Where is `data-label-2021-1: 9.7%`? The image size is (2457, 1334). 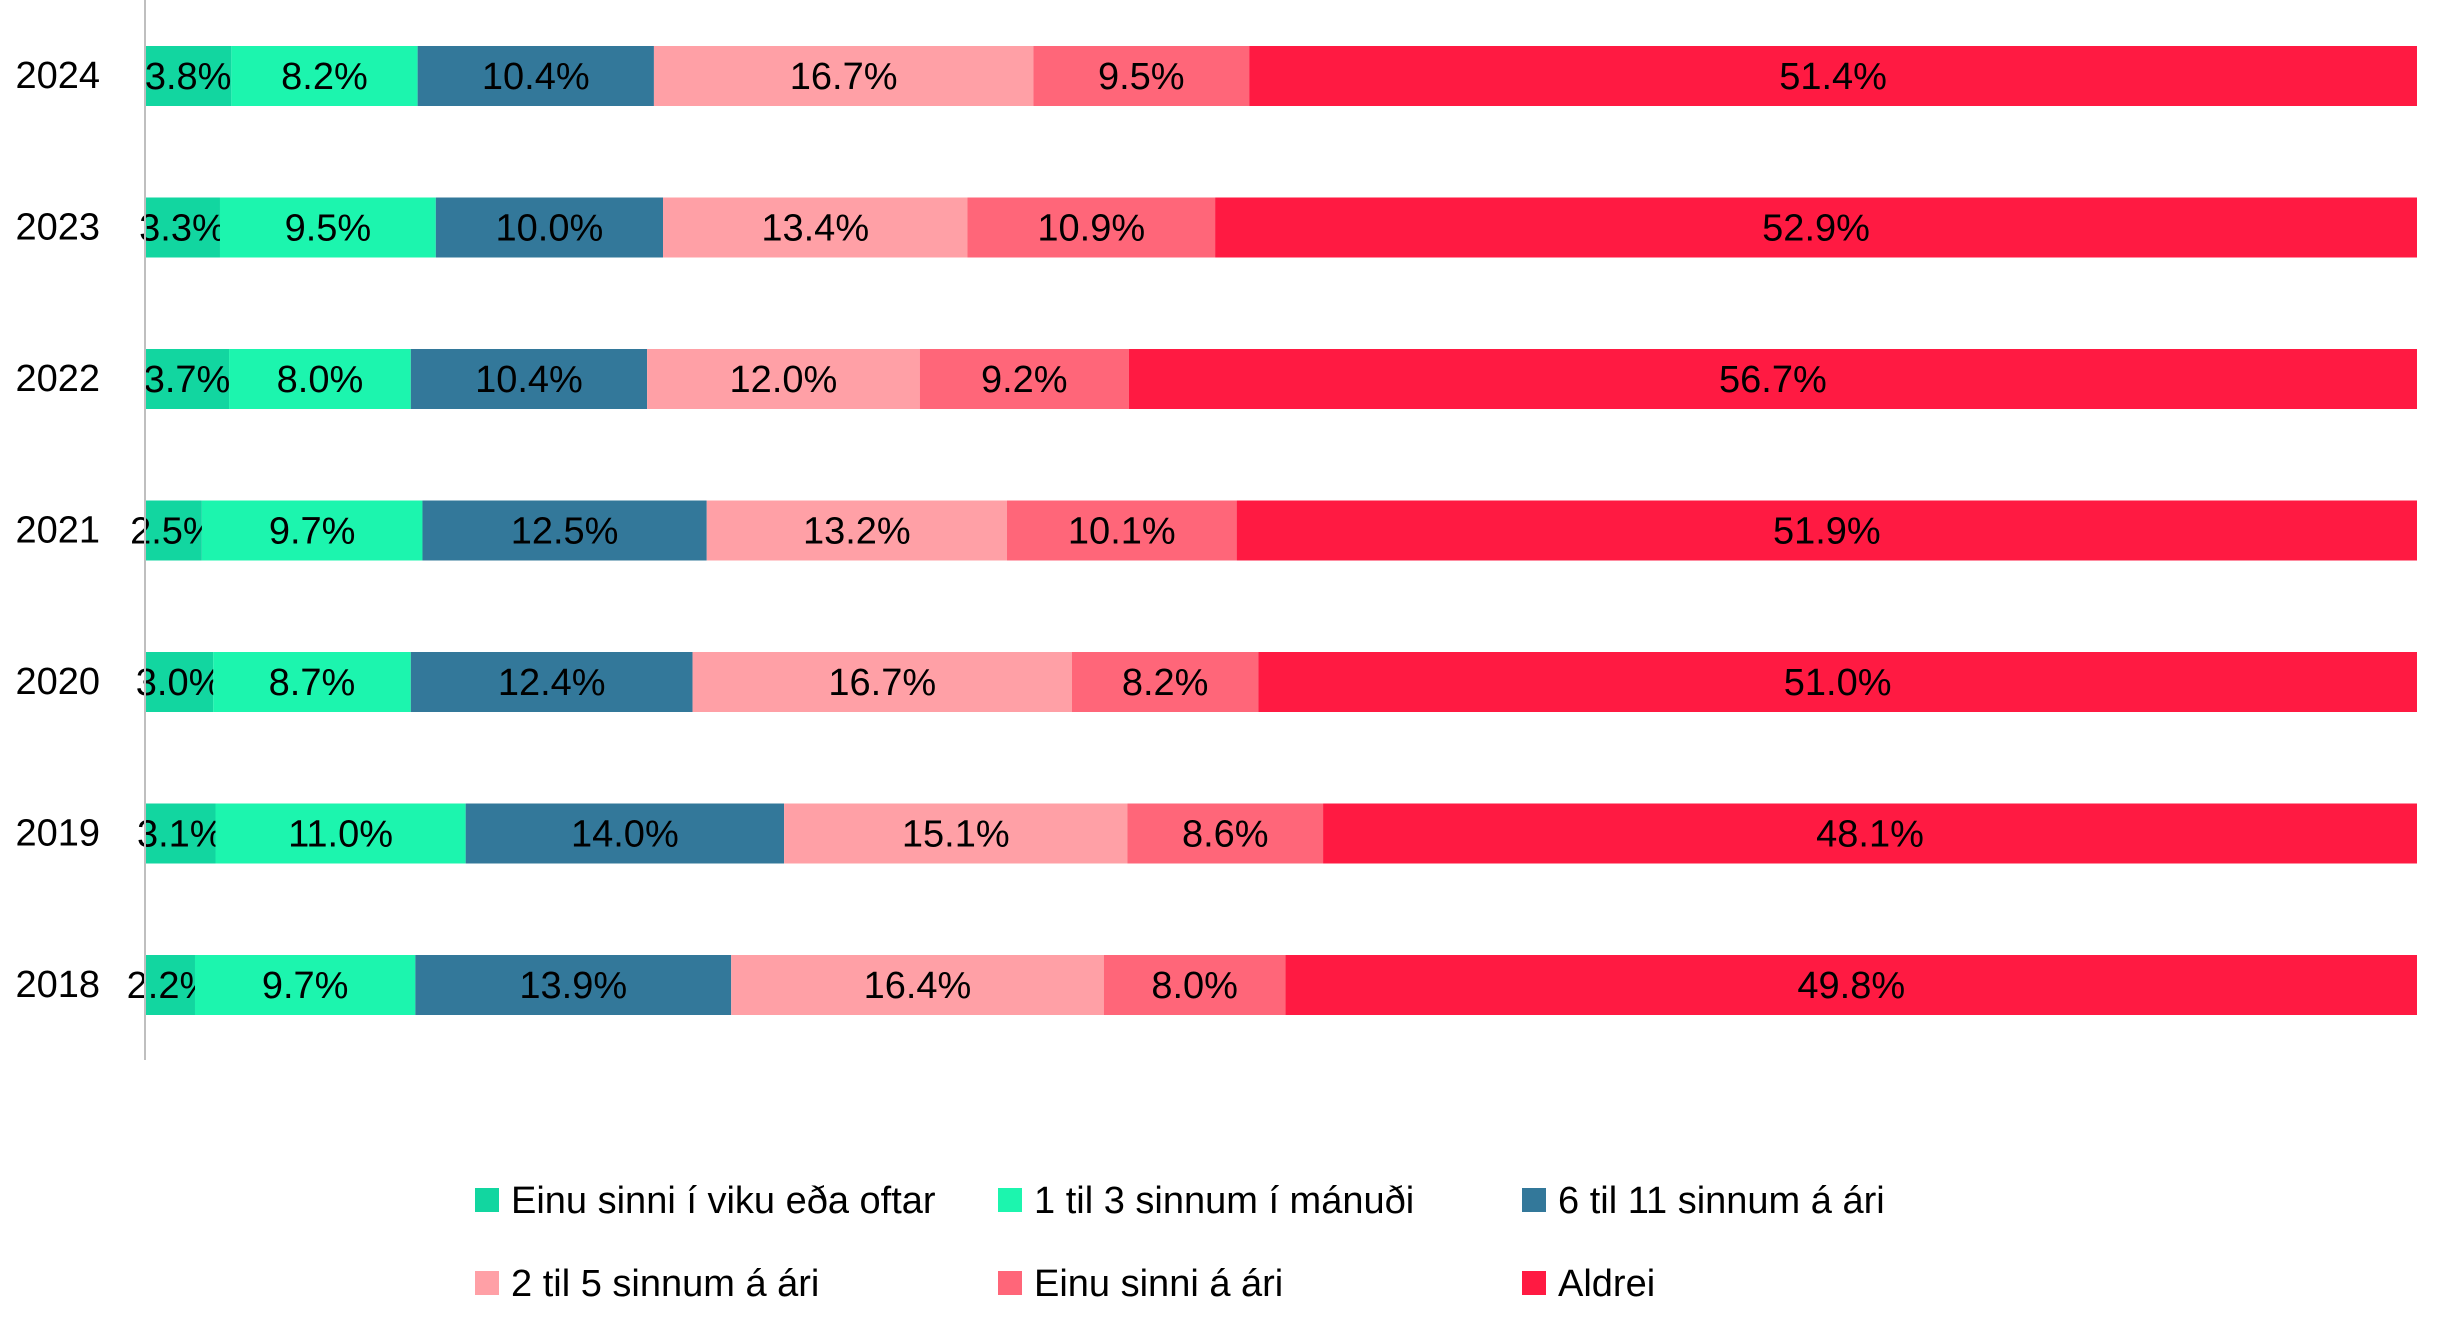 data-label-2021-1: 9.7% is located at coordinates (312, 532).